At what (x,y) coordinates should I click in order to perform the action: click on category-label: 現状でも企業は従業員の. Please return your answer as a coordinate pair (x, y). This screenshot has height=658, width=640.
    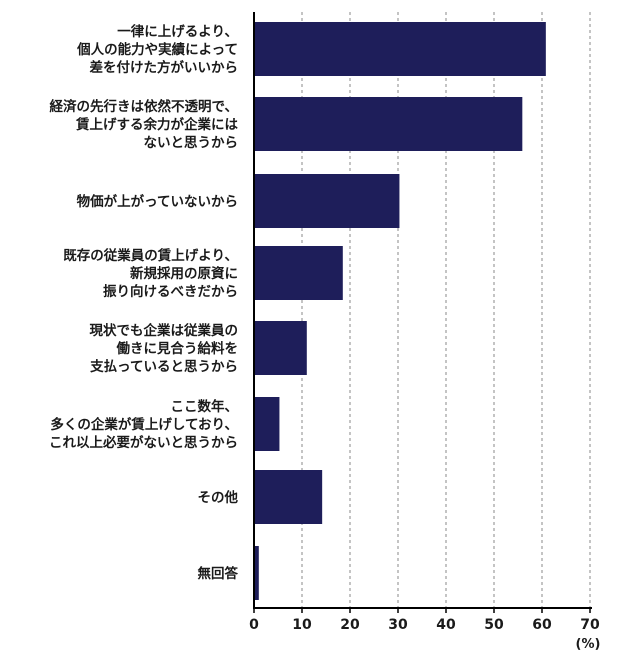
    Looking at the image, I should click on (164, 330).